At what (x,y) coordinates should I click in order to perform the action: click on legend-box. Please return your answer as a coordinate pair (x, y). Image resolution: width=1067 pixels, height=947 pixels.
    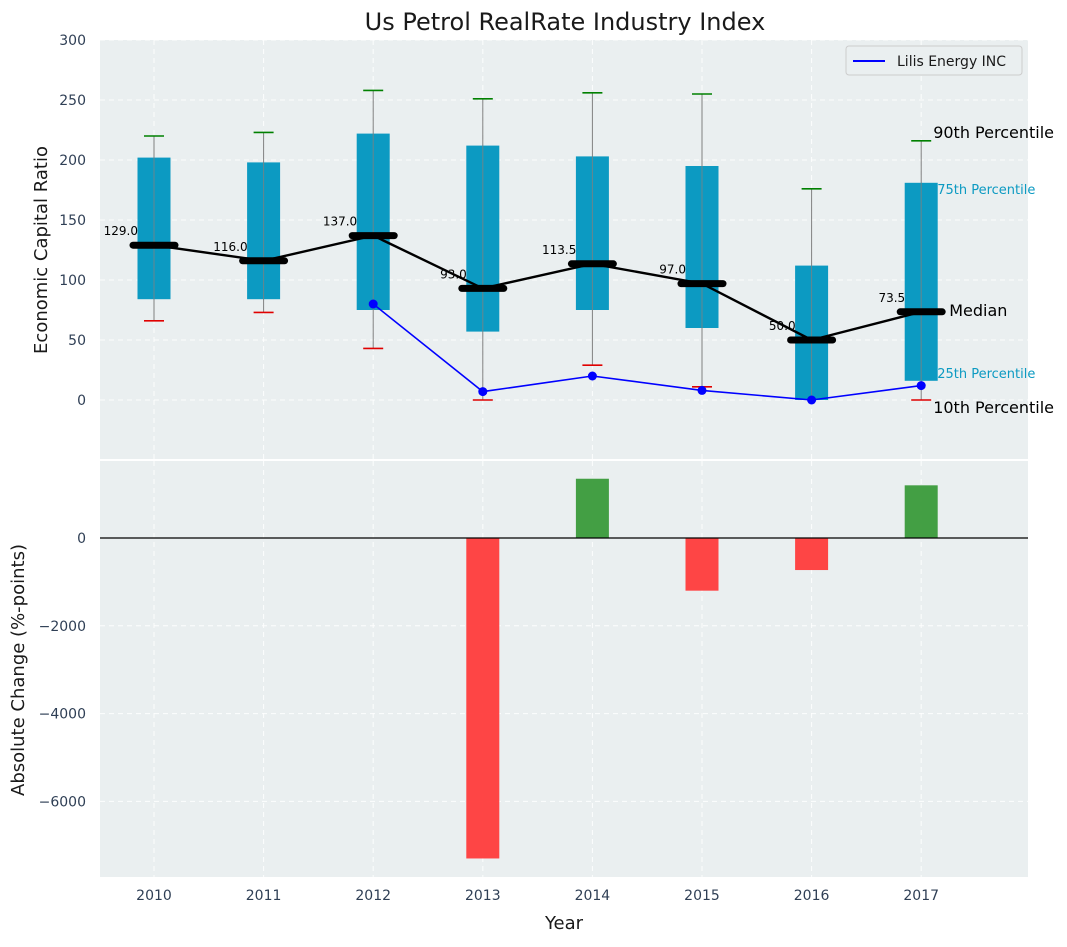
    Looking at the image, I should click on (934, 60).